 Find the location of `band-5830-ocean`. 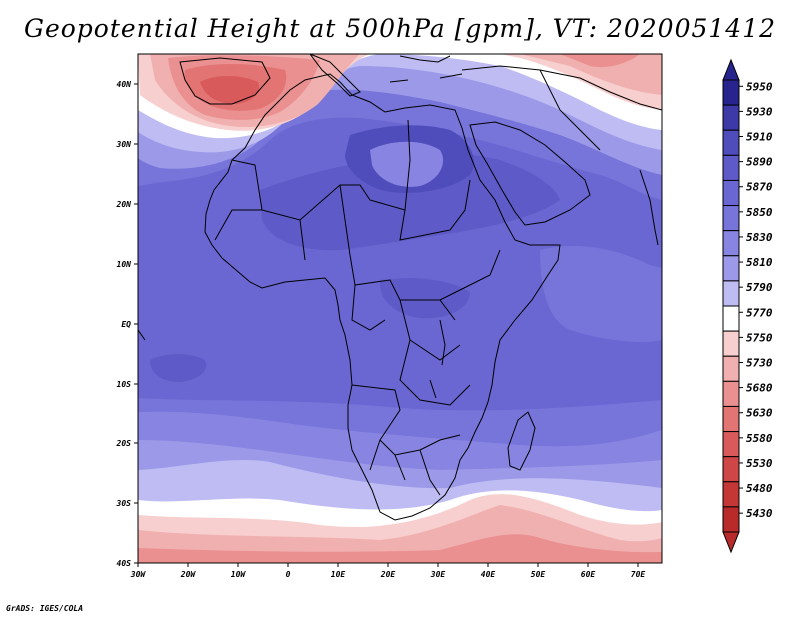

band-5830-ocean is located at coordinates (601, 293).